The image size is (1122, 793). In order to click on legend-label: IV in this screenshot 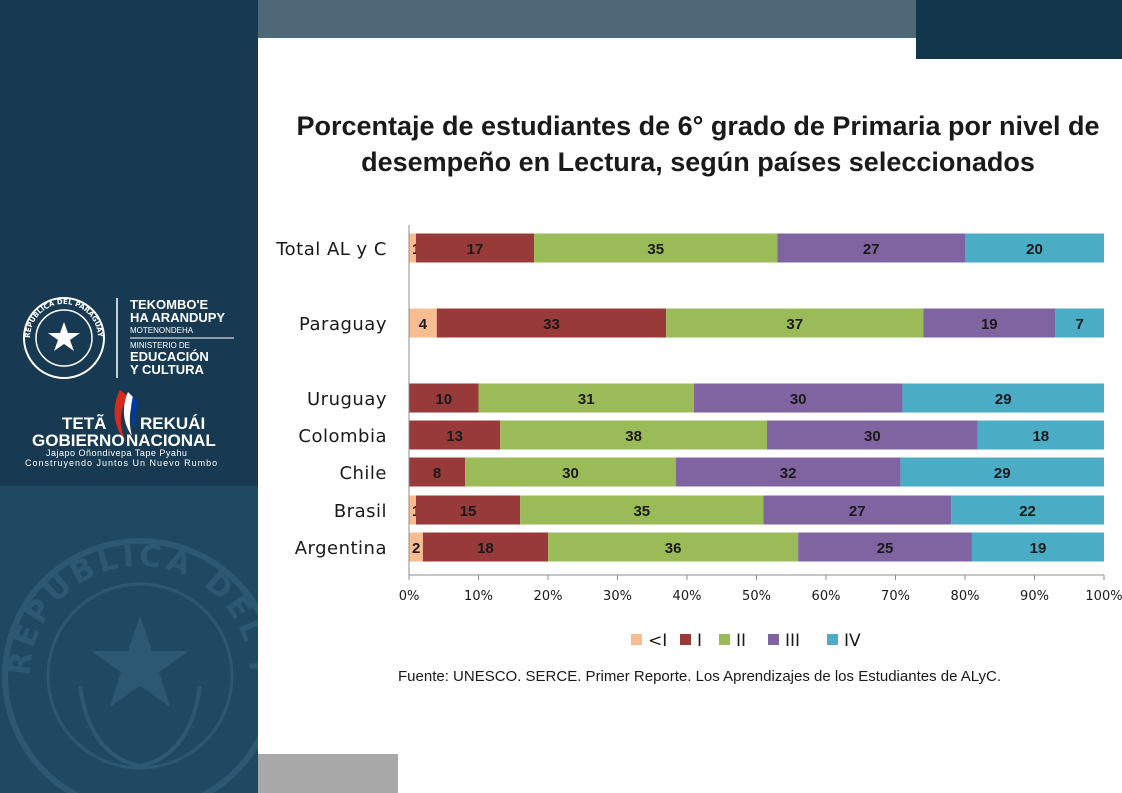, I will do `click(852, 641)`.